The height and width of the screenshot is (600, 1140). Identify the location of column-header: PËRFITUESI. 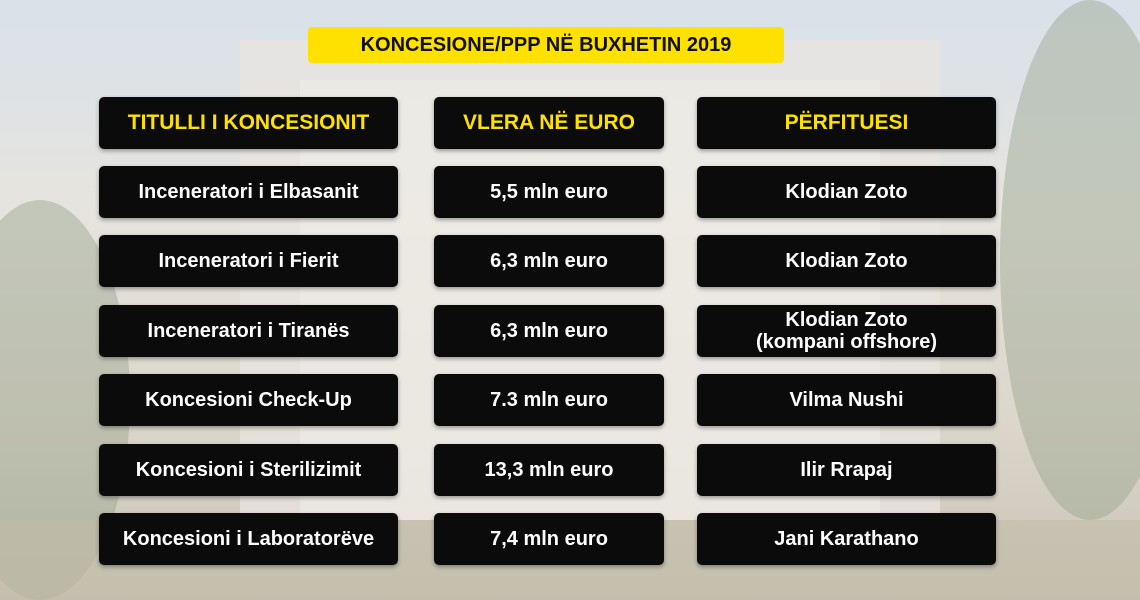
(846, 123).